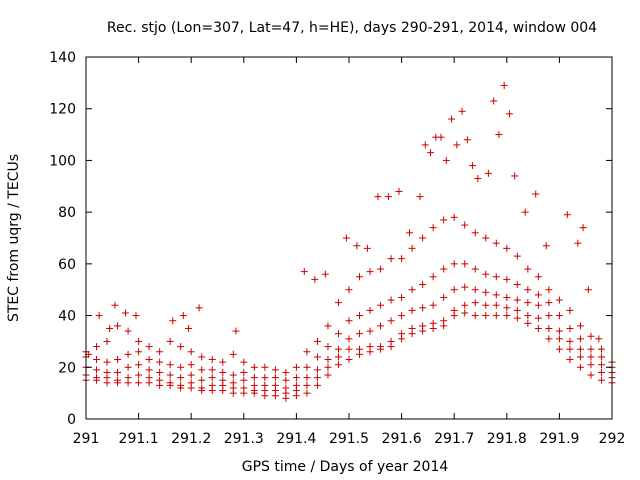 The image size is (640, 480). What do you see at coordinates (71, 420) in the screenshot?
I see `y-tick-label: 0` at bounding box center [71, 420].